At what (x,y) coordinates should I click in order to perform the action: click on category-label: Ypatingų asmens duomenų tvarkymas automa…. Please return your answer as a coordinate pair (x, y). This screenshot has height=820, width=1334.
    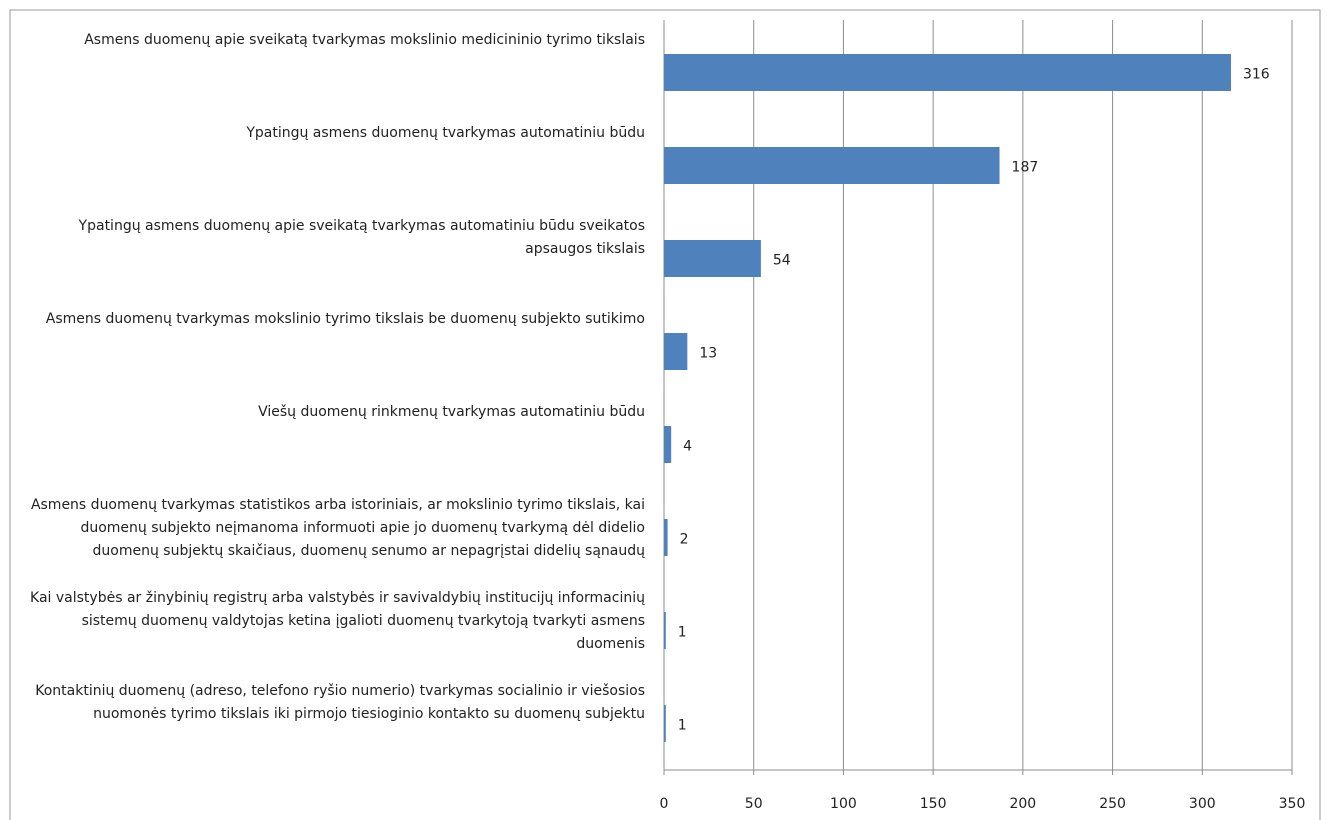
    Looking at the image, I should click on (445, 133).